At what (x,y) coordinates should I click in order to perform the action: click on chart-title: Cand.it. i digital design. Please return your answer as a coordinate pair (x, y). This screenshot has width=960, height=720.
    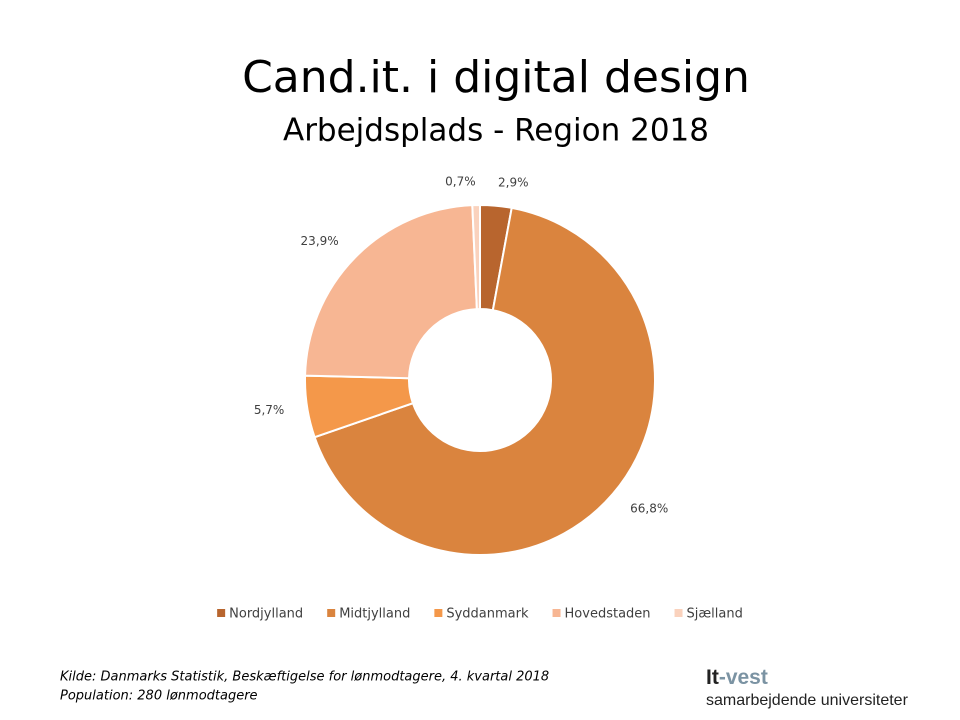
    Looking at the image, I should click on (496, 77).